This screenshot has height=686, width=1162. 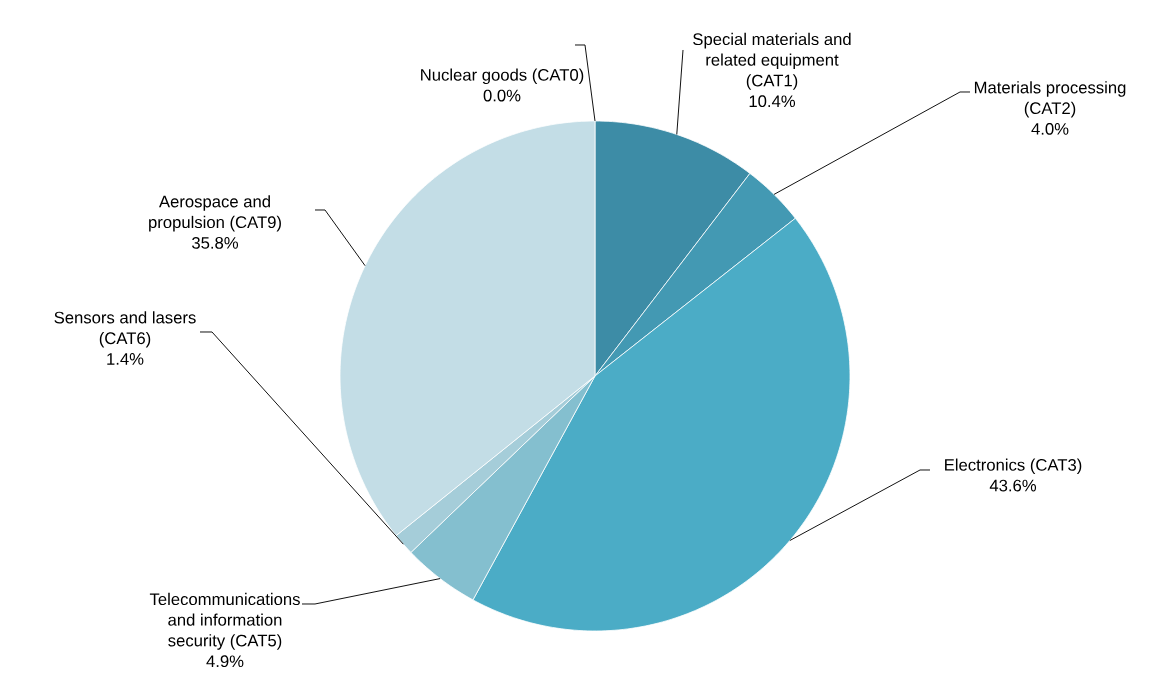 What do you see at coordinates (225, 661) in the screenshot?
I see `data-label: 4.9%` at bounding box center [225, 661].